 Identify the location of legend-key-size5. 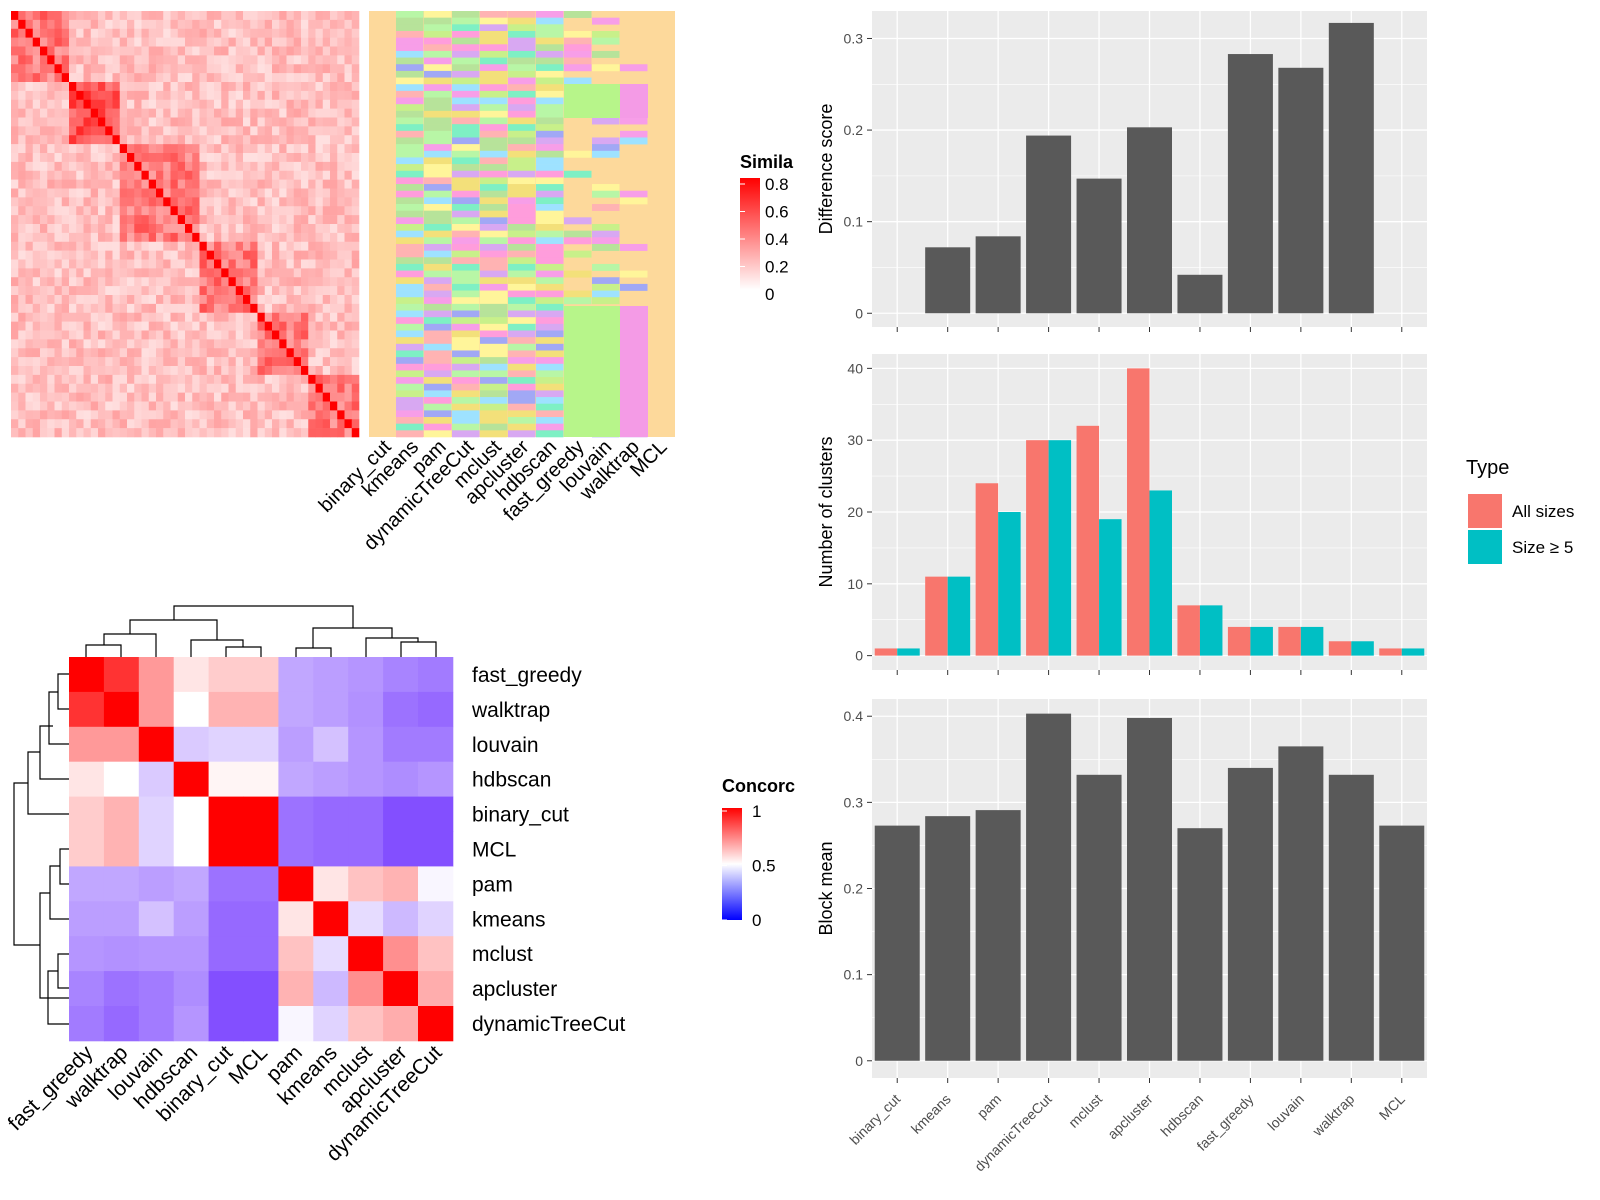
(1485, 547).